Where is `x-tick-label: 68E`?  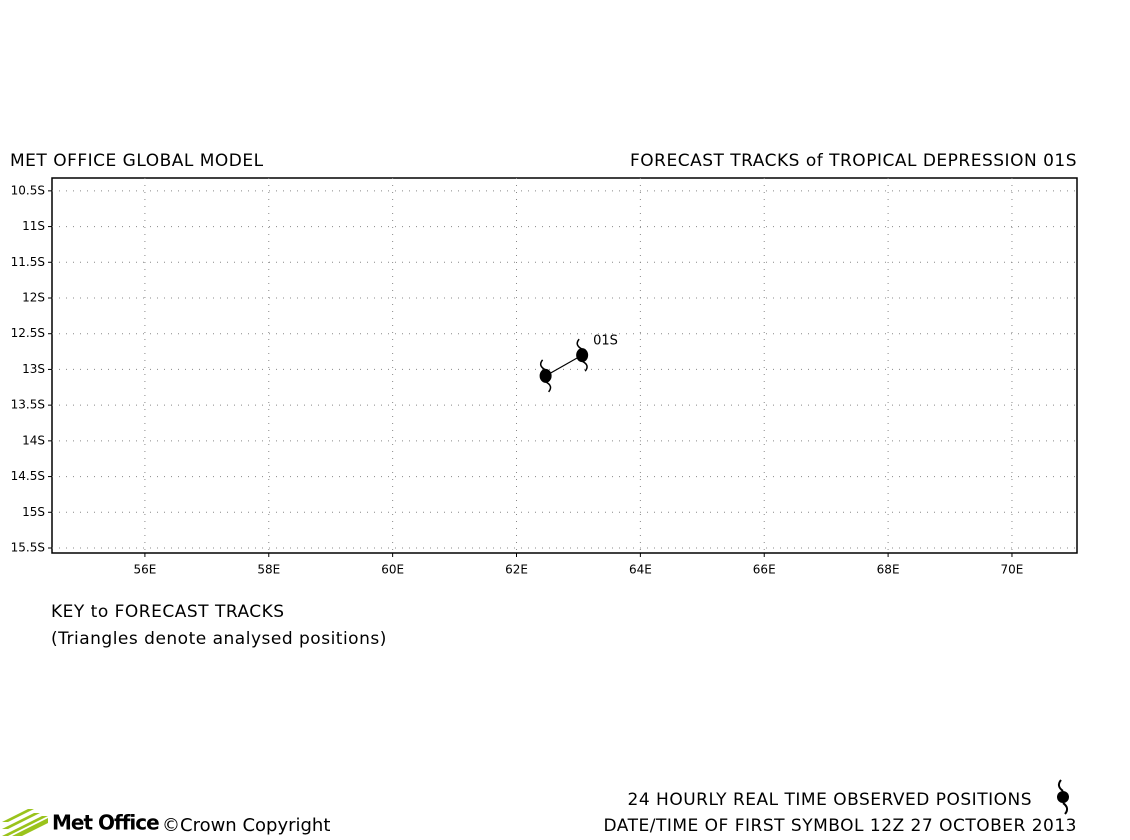 x-tick-label: 68E is located at coordinates (888, 570).